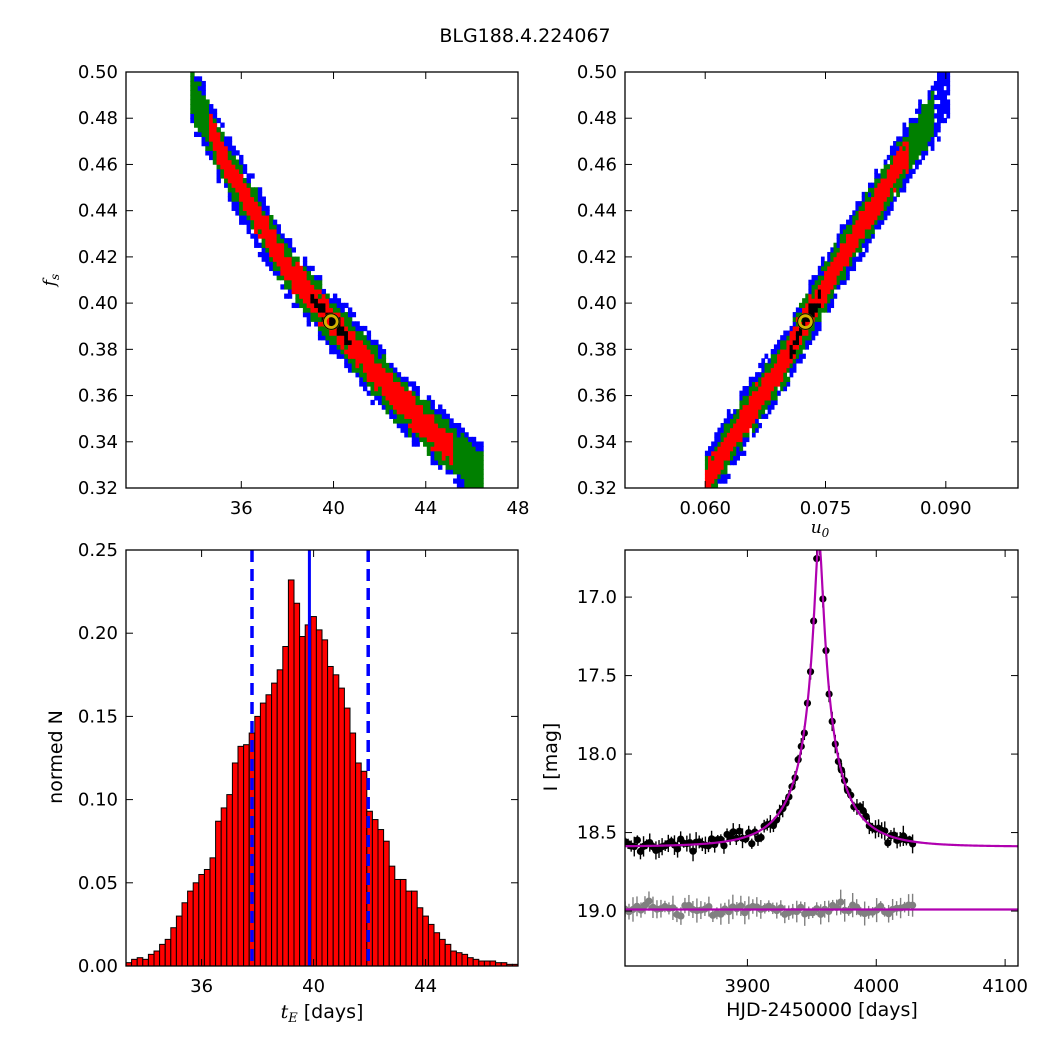 The width and height of the screenshot is (1050, 1050). I want to click on bl-xtick-label: 36, so click(201, 986).